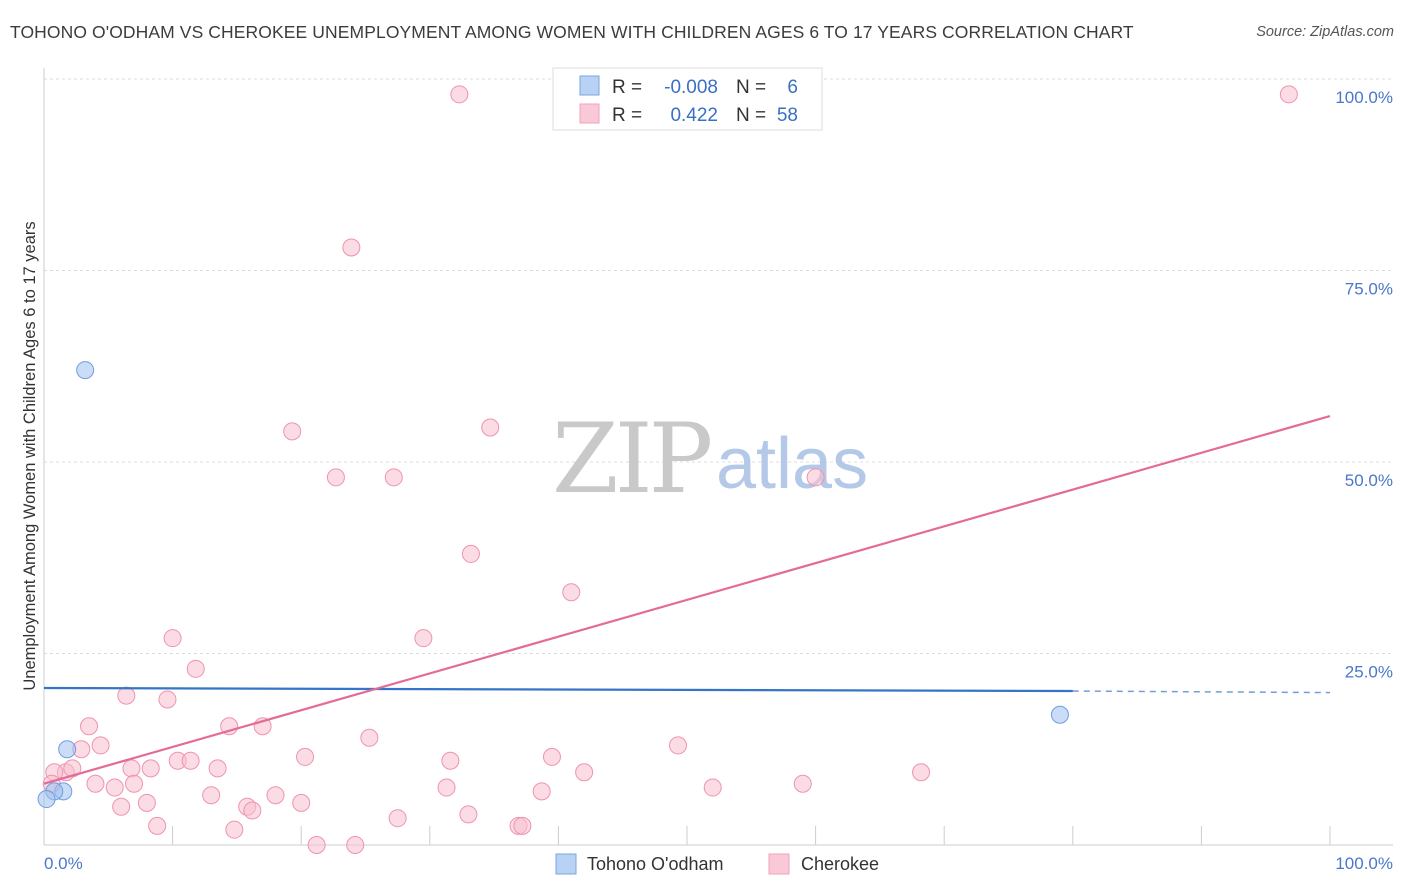 This screenshot has width=1406, height=892. I want to click on bottom-legend-label-tohono: Tohono O'odham, so click(655, 864).